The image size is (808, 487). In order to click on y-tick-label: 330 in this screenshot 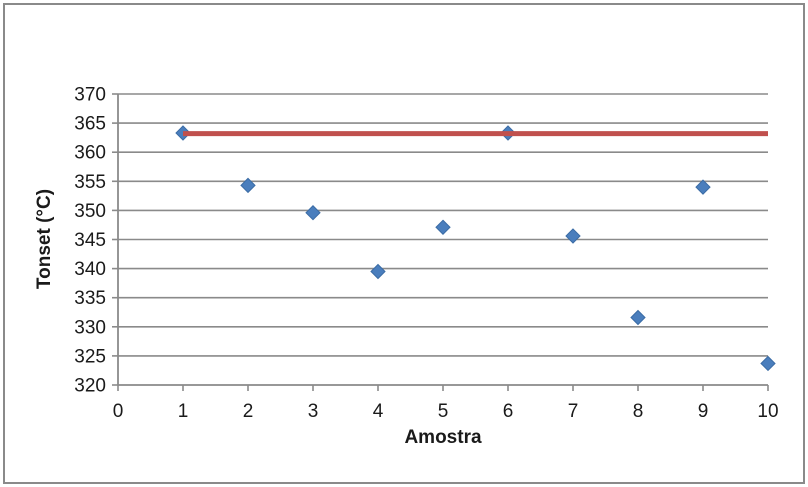, I will do `click(90, 327)`.